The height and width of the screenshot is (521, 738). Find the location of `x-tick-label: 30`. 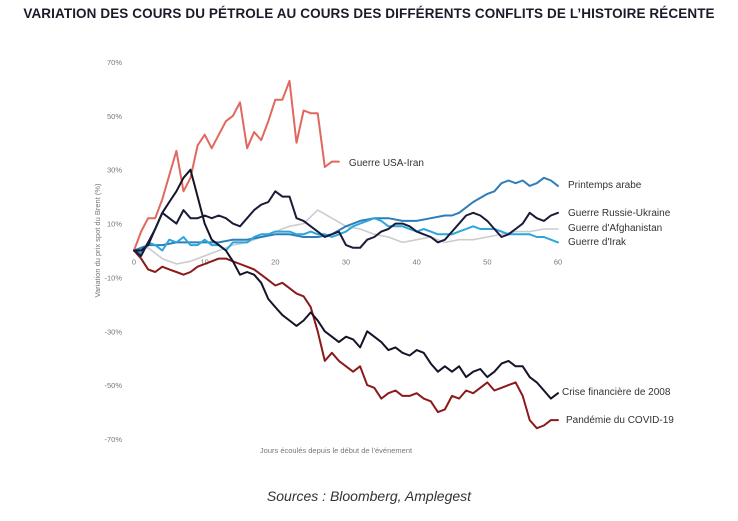

x-tick-label: 30 is located at coordinates (346, 262).